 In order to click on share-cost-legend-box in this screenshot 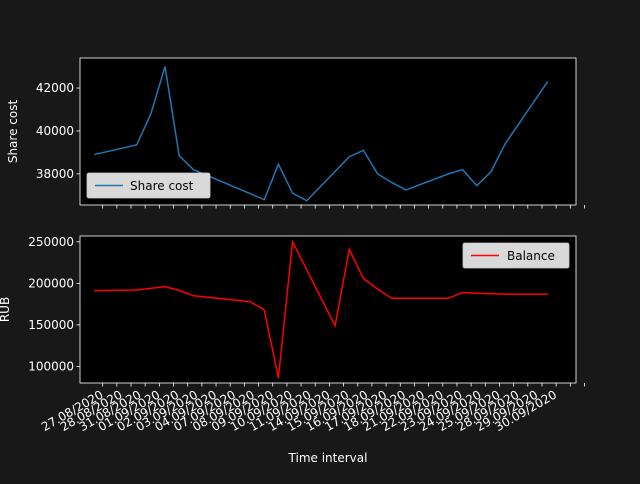, I will do `click(148, 185)`.